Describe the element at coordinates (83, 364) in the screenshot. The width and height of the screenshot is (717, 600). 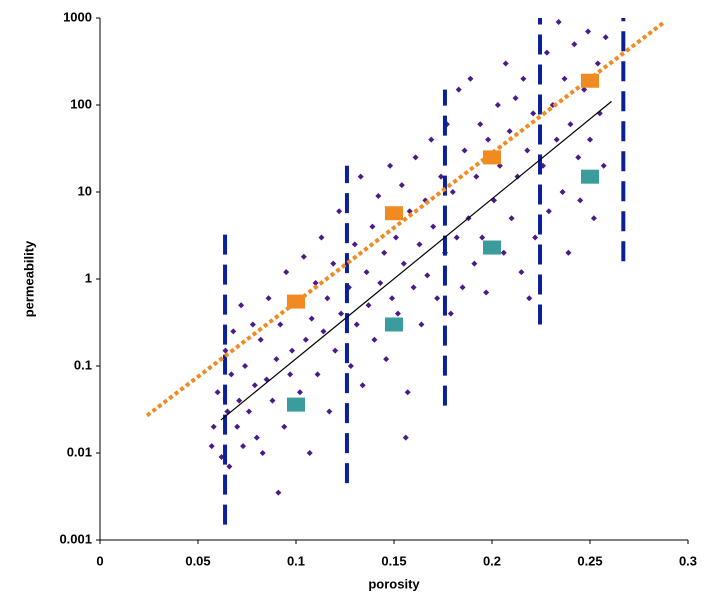
I see `y-tick-label: 0.1` at that location.